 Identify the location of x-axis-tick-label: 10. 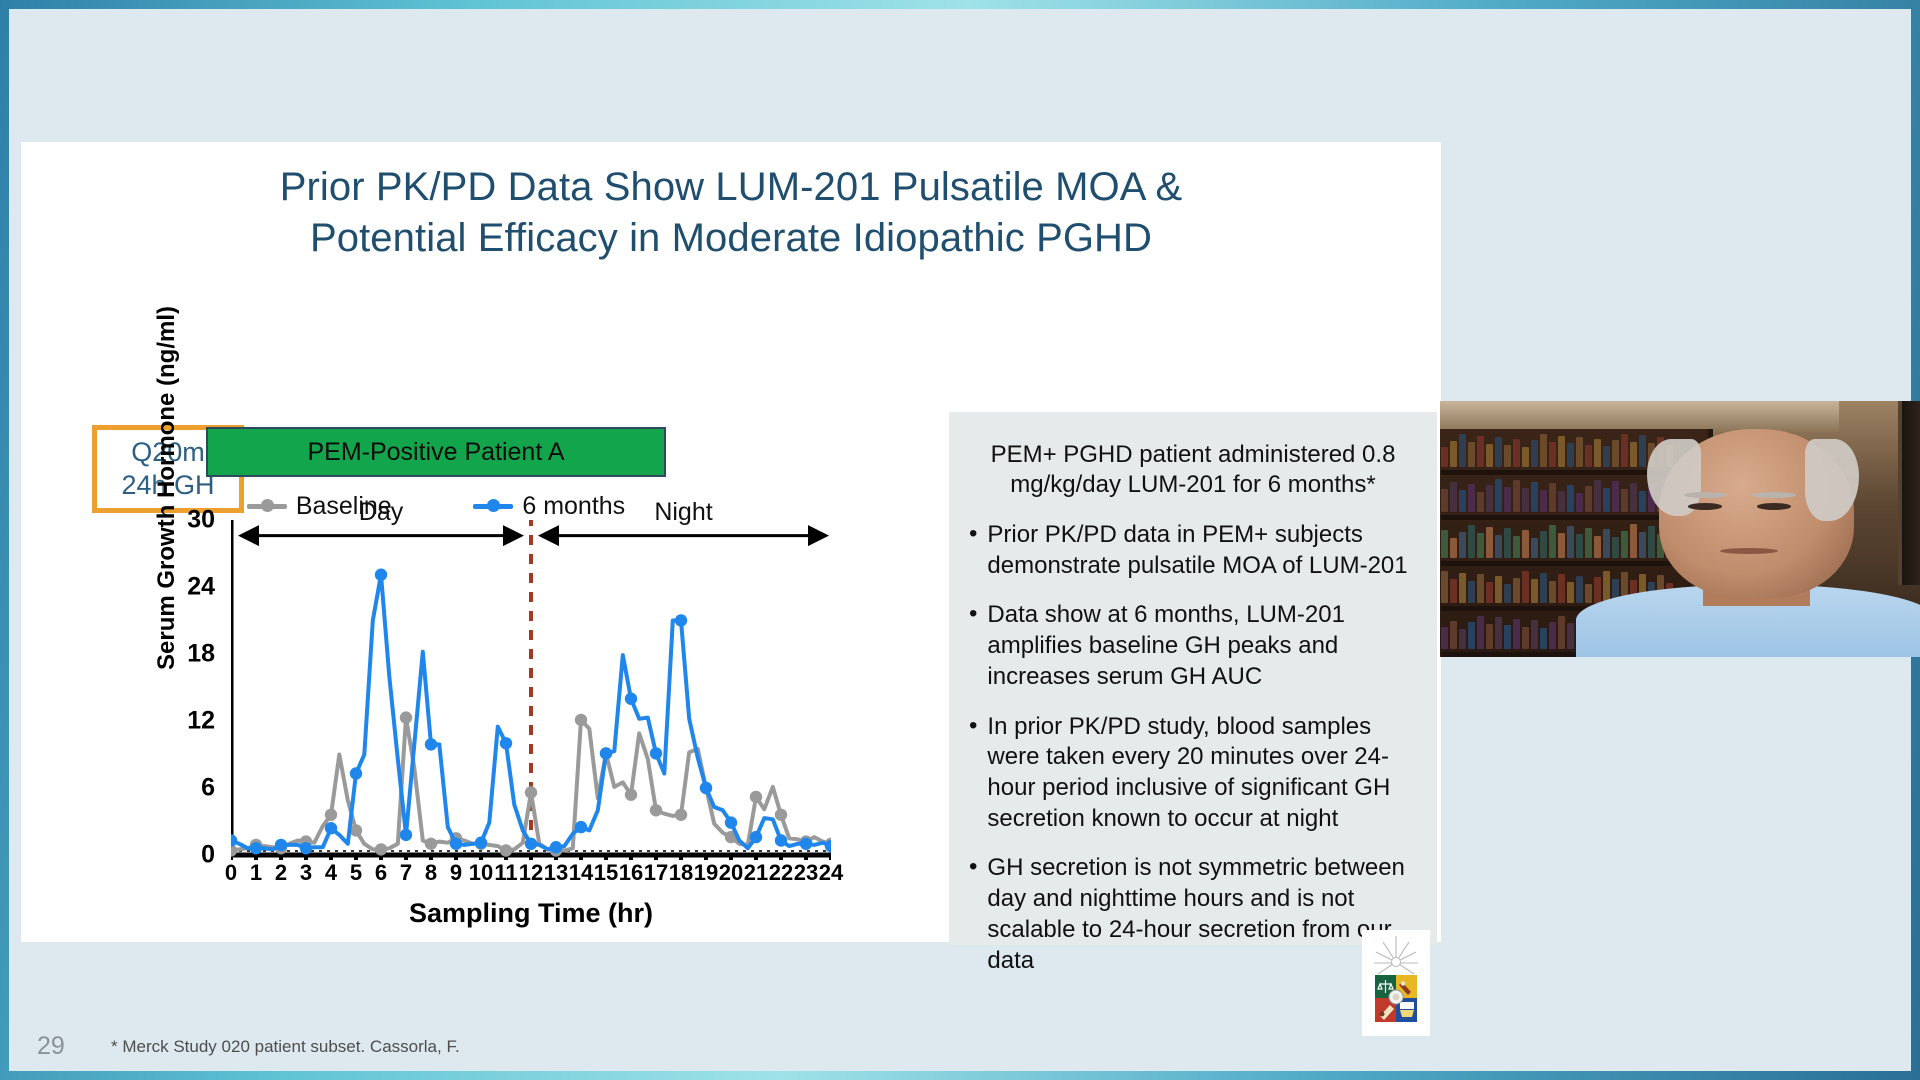
(481, 872).